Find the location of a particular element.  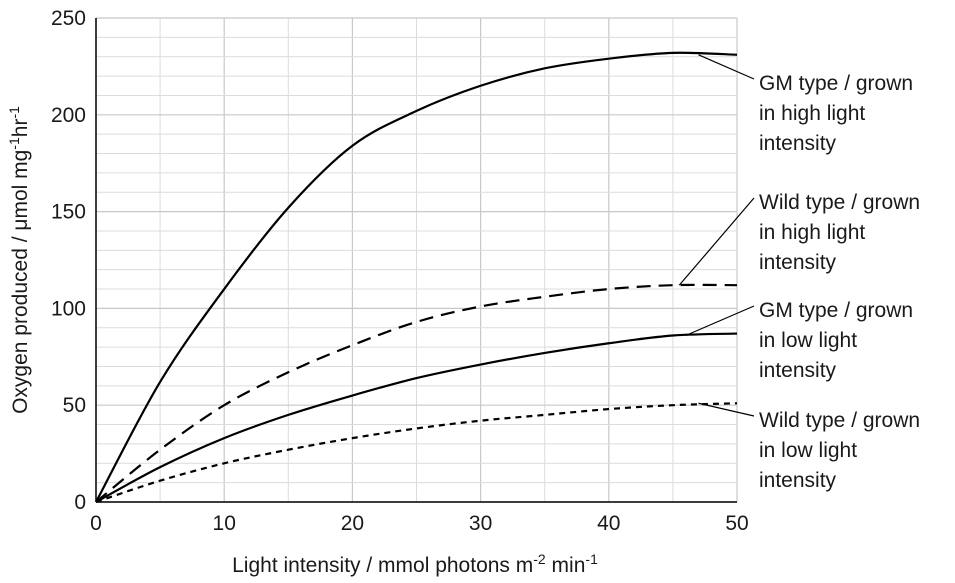

y-tick-label: 100 is located at coordinates (68, 308).